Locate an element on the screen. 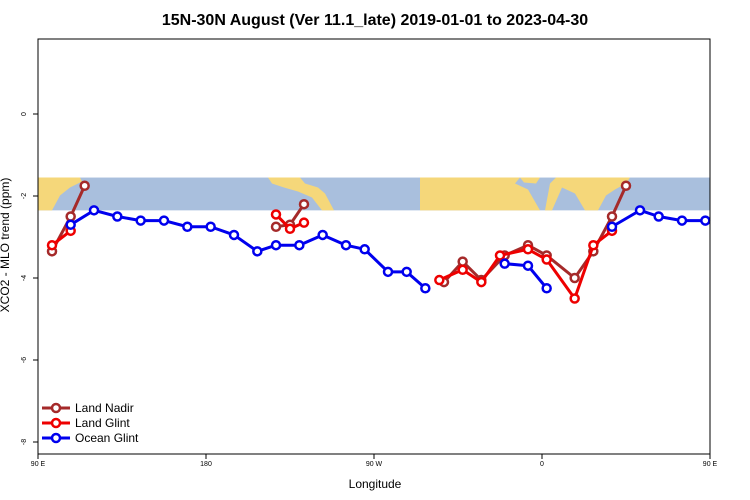  y-tick-label: -4 is located at coordinates (24, 278).